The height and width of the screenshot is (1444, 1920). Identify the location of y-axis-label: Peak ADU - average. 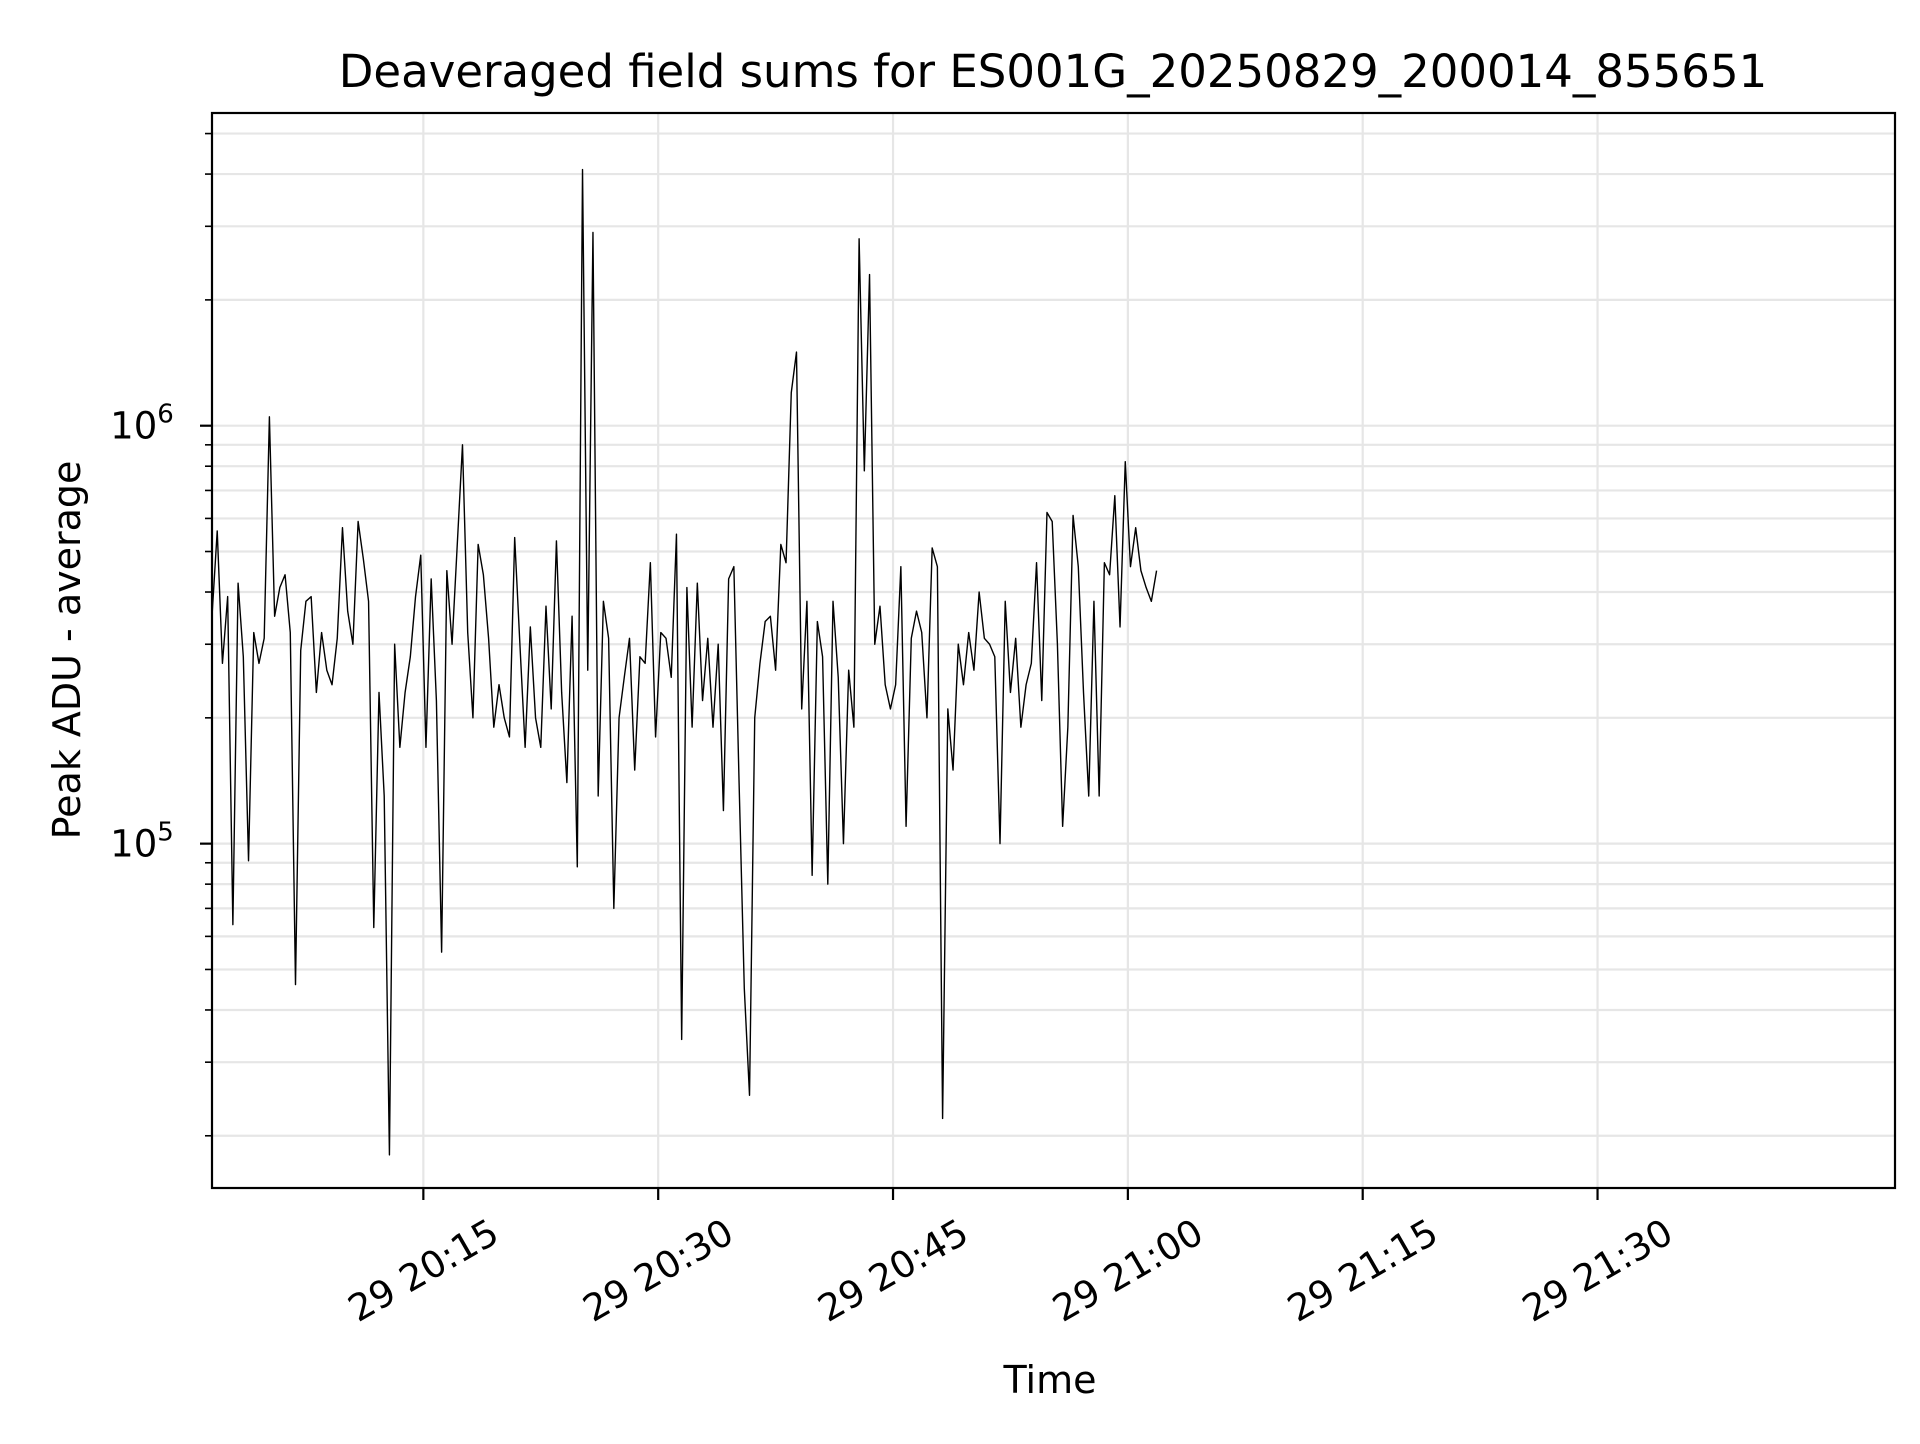
(67, 650).